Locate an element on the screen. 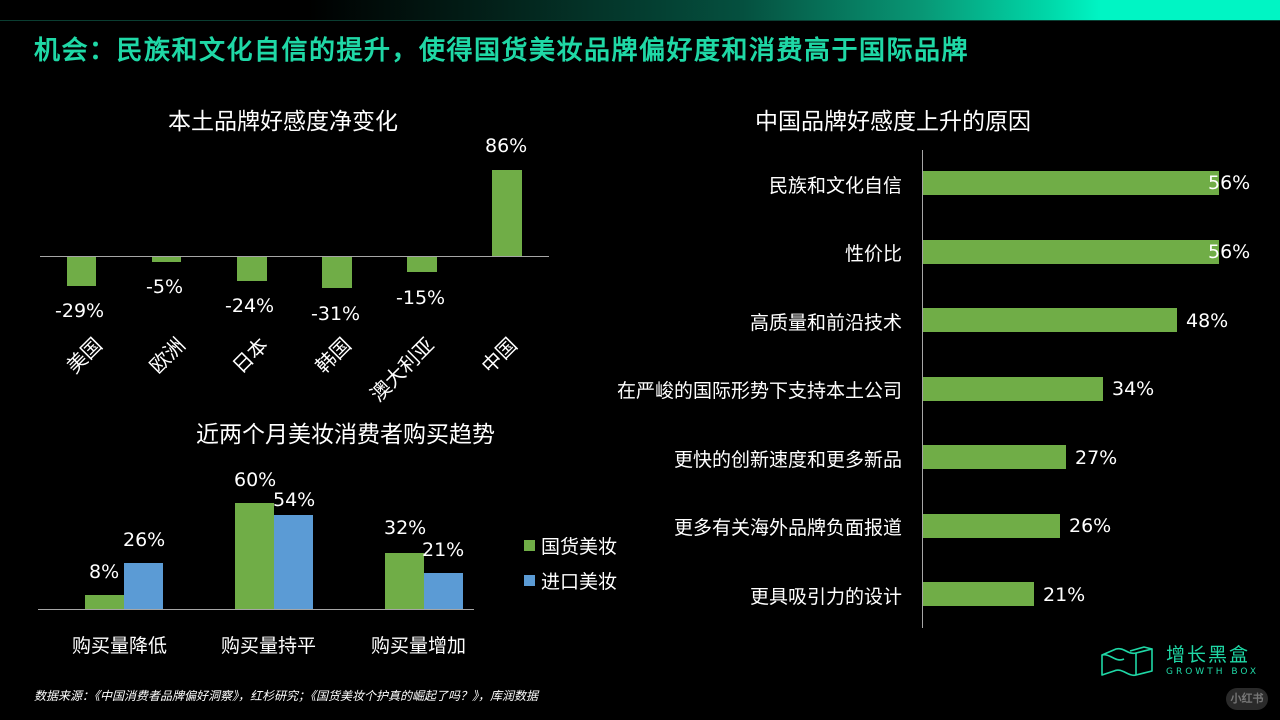  chart3-value-3: 34% is located at coordinates (1133, 389).